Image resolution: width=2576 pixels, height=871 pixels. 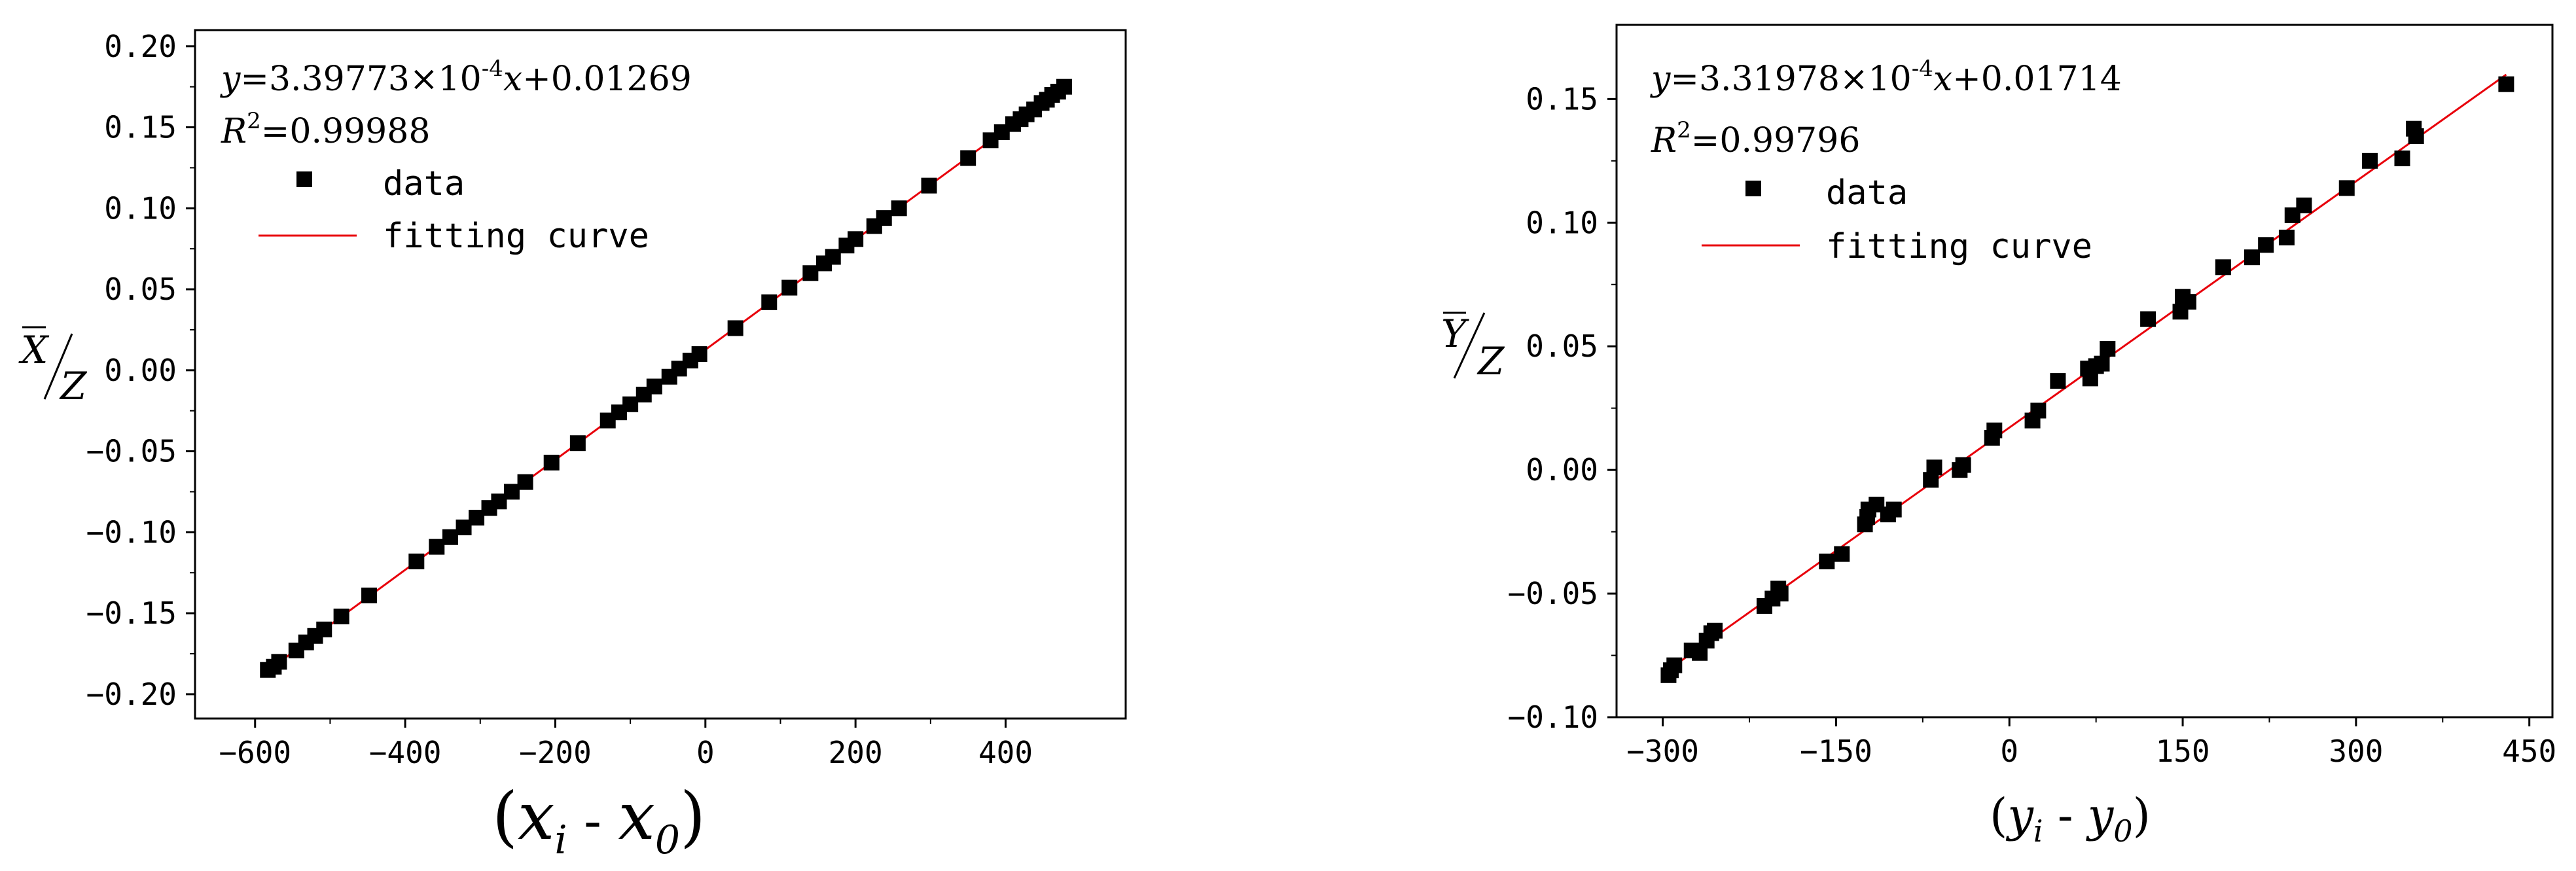 What do you see at coordinates (2122, 831) in the screenshot?
I see `right-xlabel-b-sub: 0` at bounding box center [2122, 831].